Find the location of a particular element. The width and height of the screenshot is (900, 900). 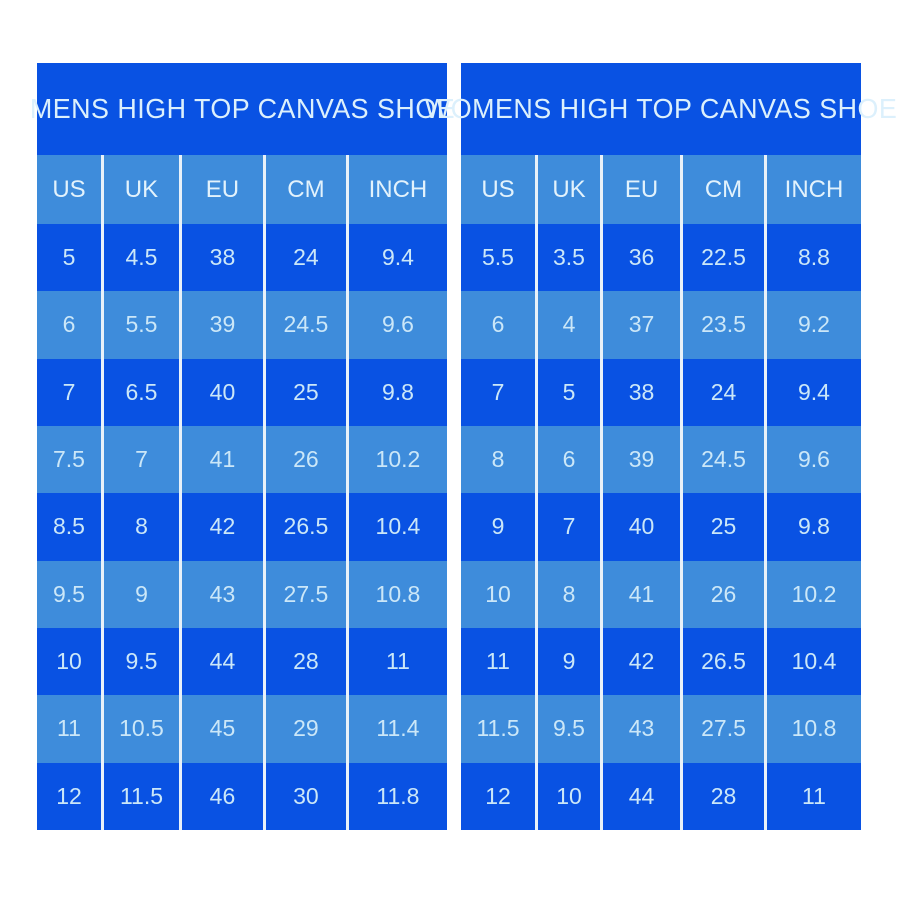

table-row: 9.5 9 43 27.5 10.8 is located at coordinates (242, 594).